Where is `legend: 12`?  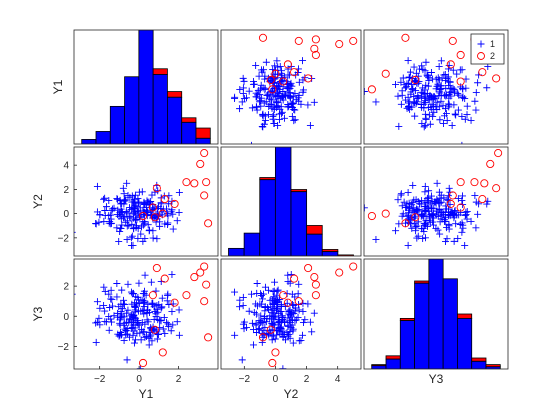 legend: 12 is located at coordinates (487, 49).